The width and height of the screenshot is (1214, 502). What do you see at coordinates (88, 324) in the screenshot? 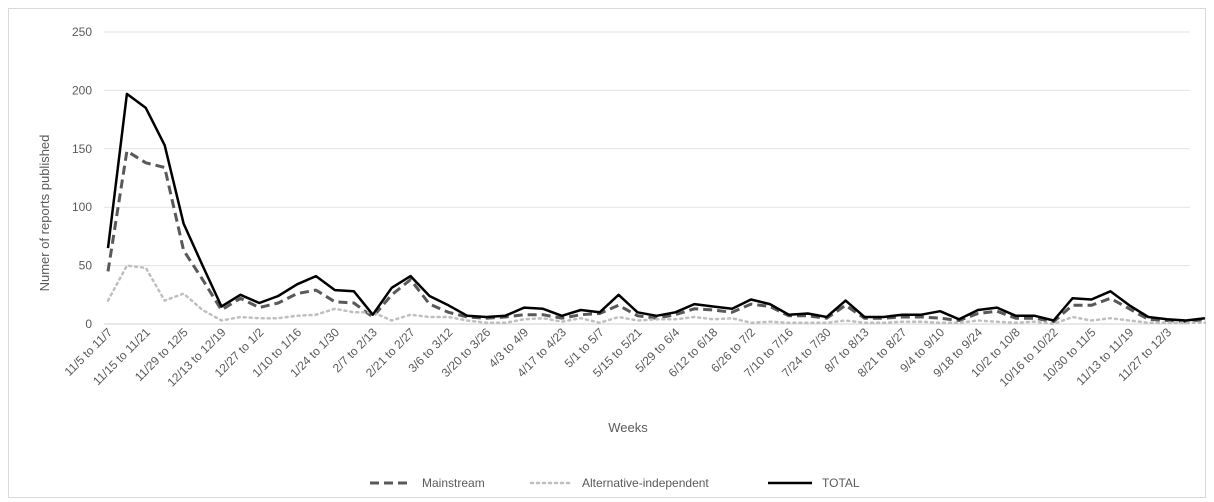
I see `y-tick-label: 0` at bounding box center [88, 324].